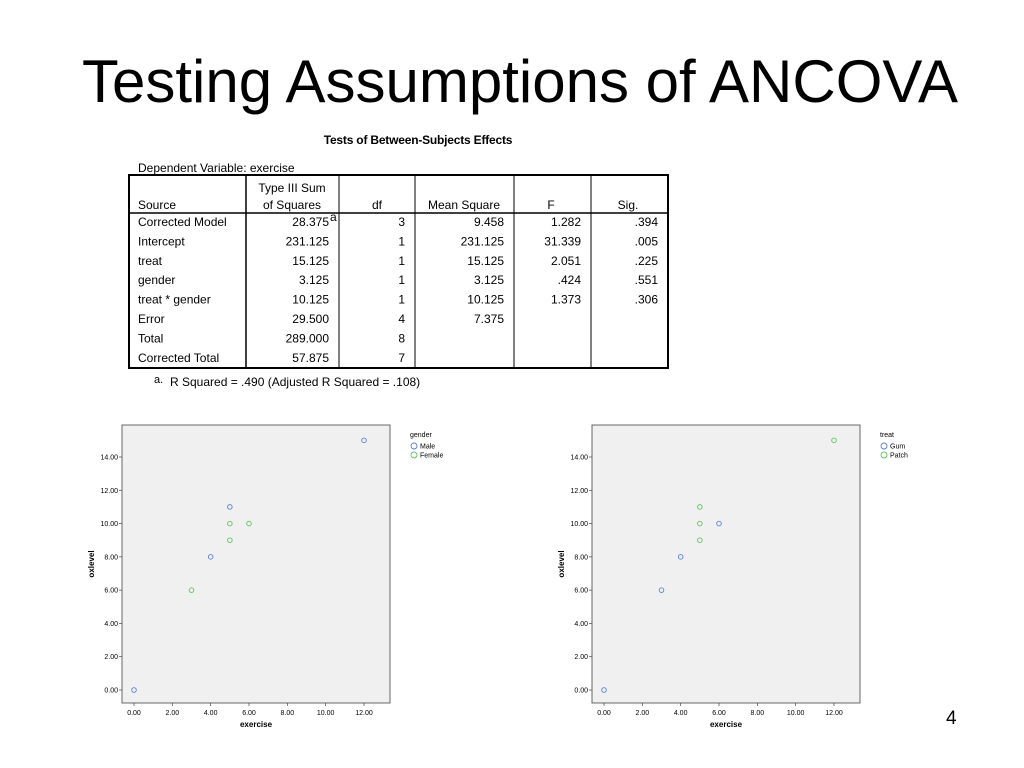  Describe the element at coordinates (401, 338) in the screenshot. I see `cell-df: 8` at that location.